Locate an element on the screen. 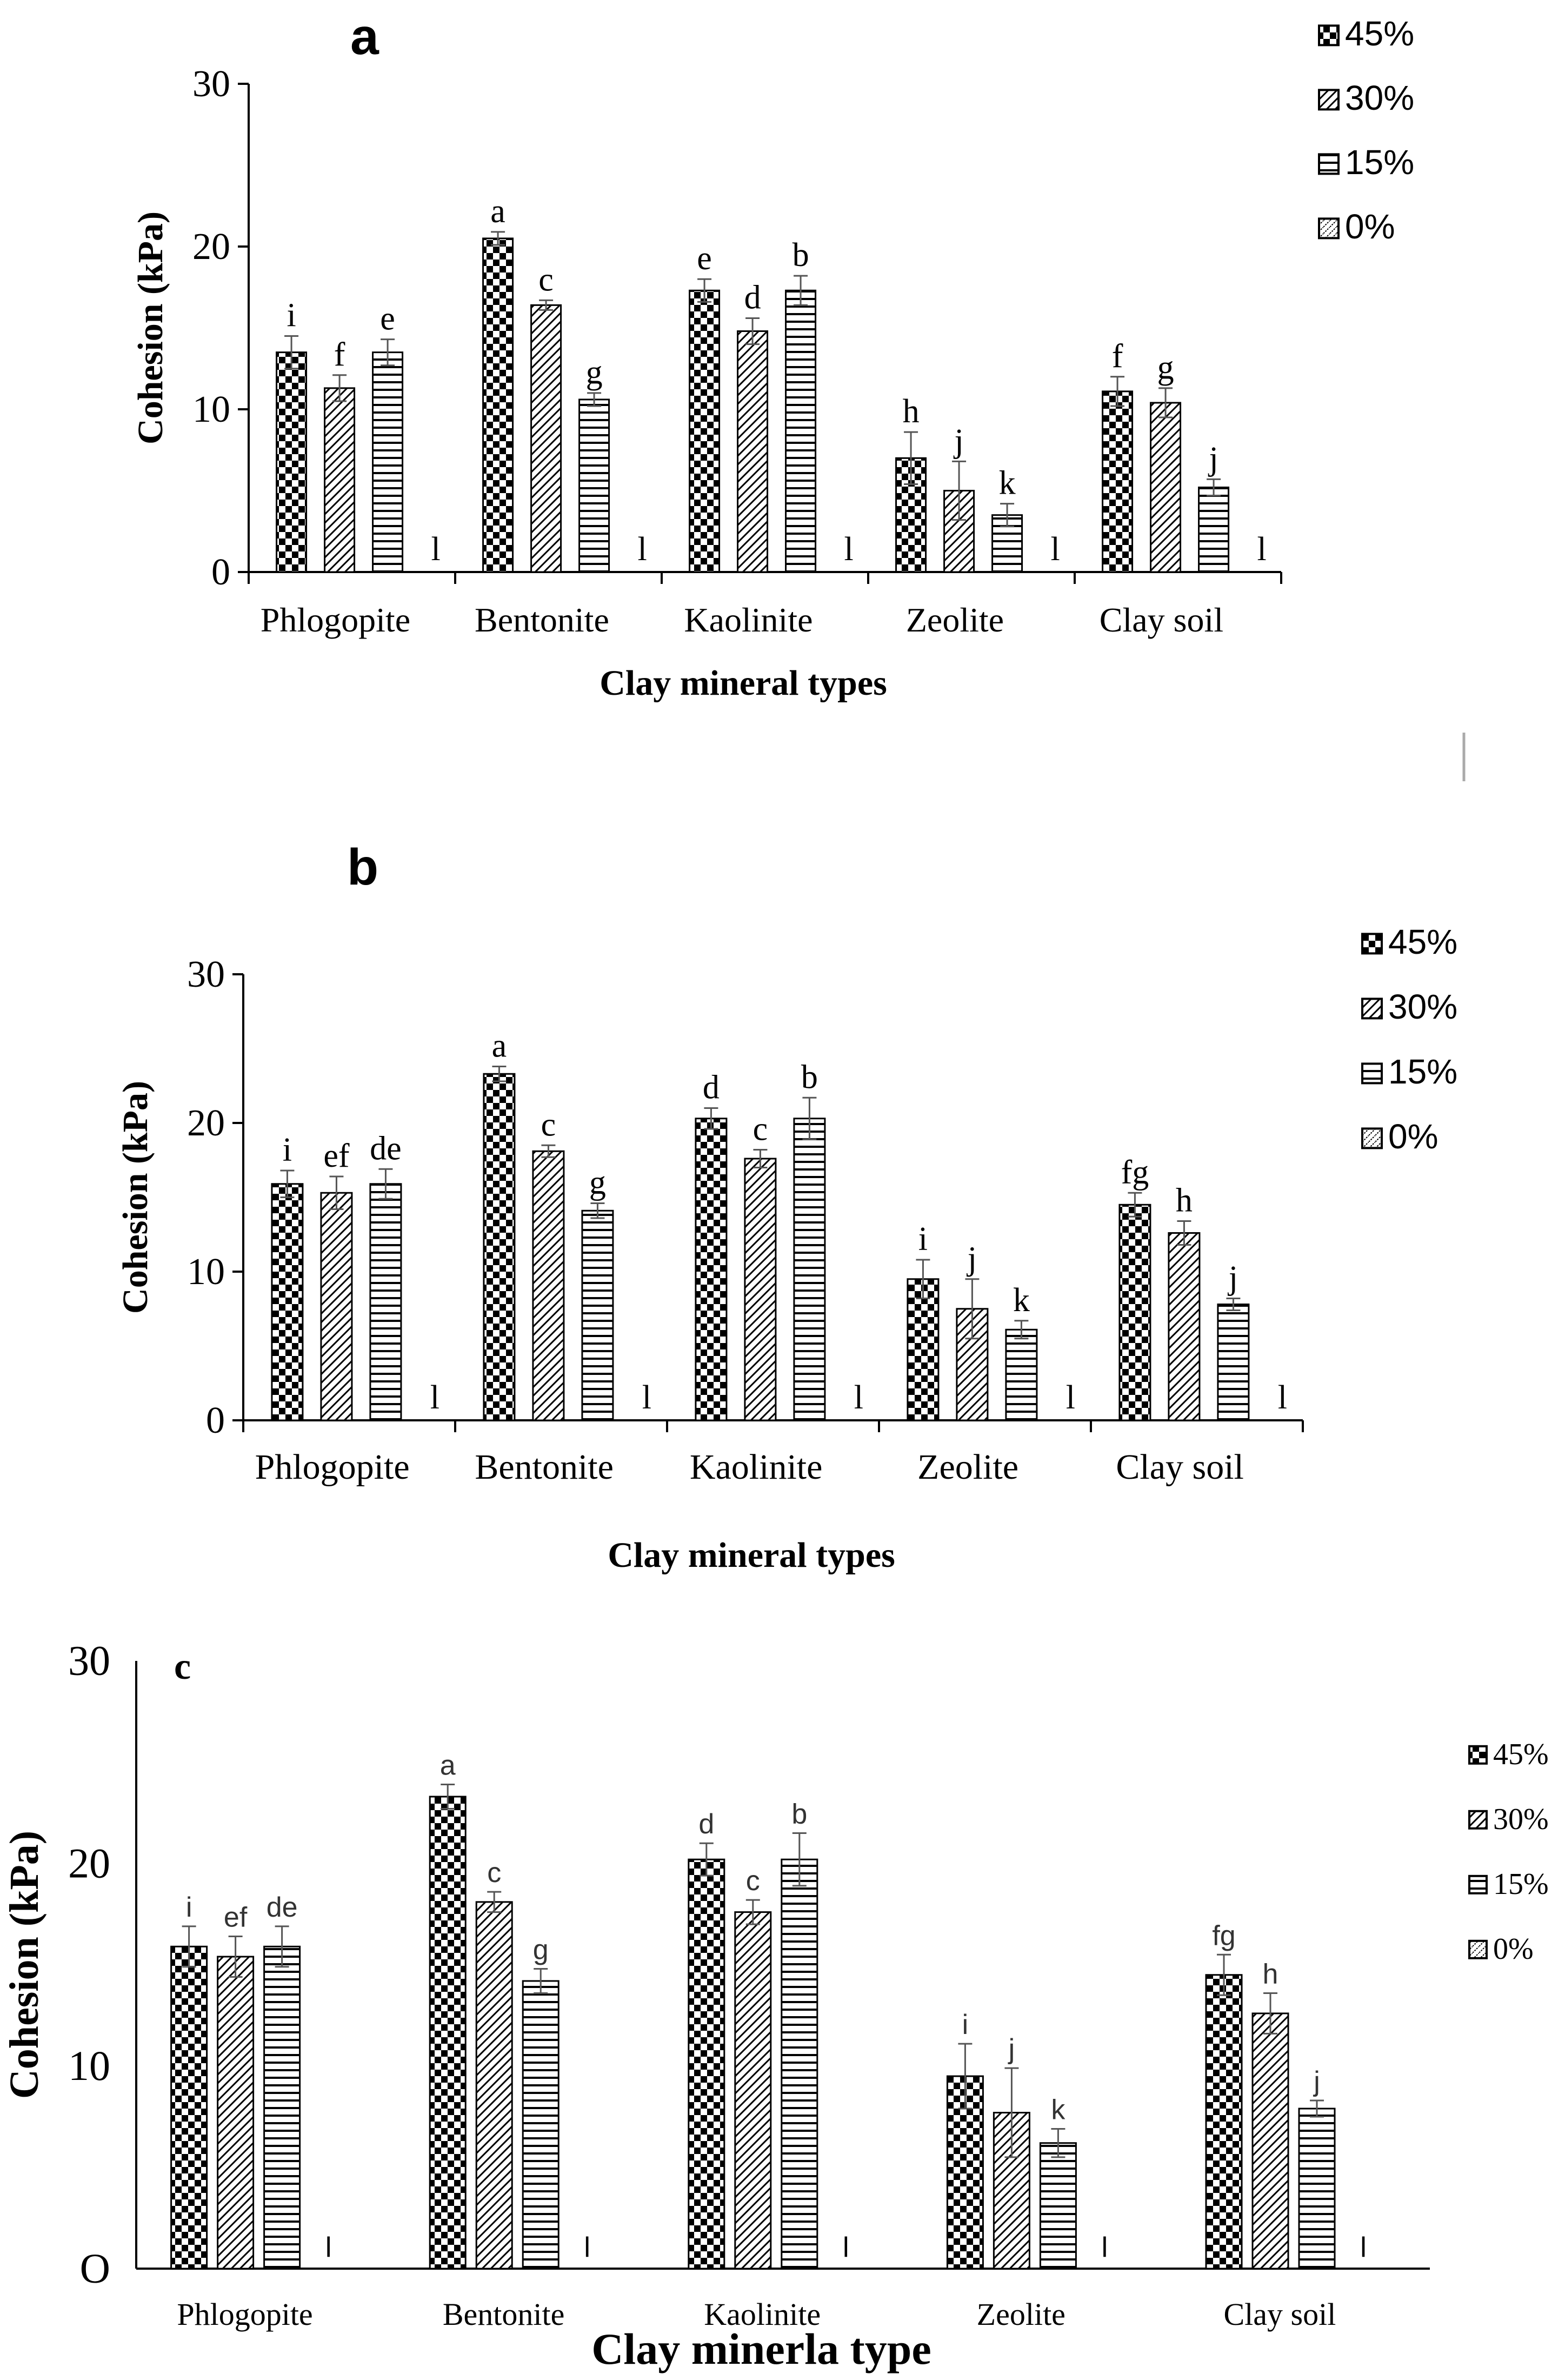 Image resolution: width=1565 pixels, height=2380 pixels. y-tick-label: O is located at coordinates (95, 2268).